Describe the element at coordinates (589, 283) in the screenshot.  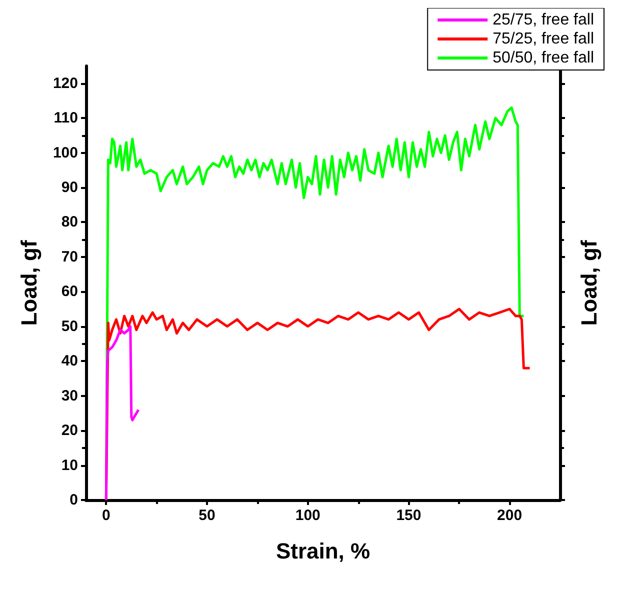
I see `y2-axis-title: Load, gf` at that location.